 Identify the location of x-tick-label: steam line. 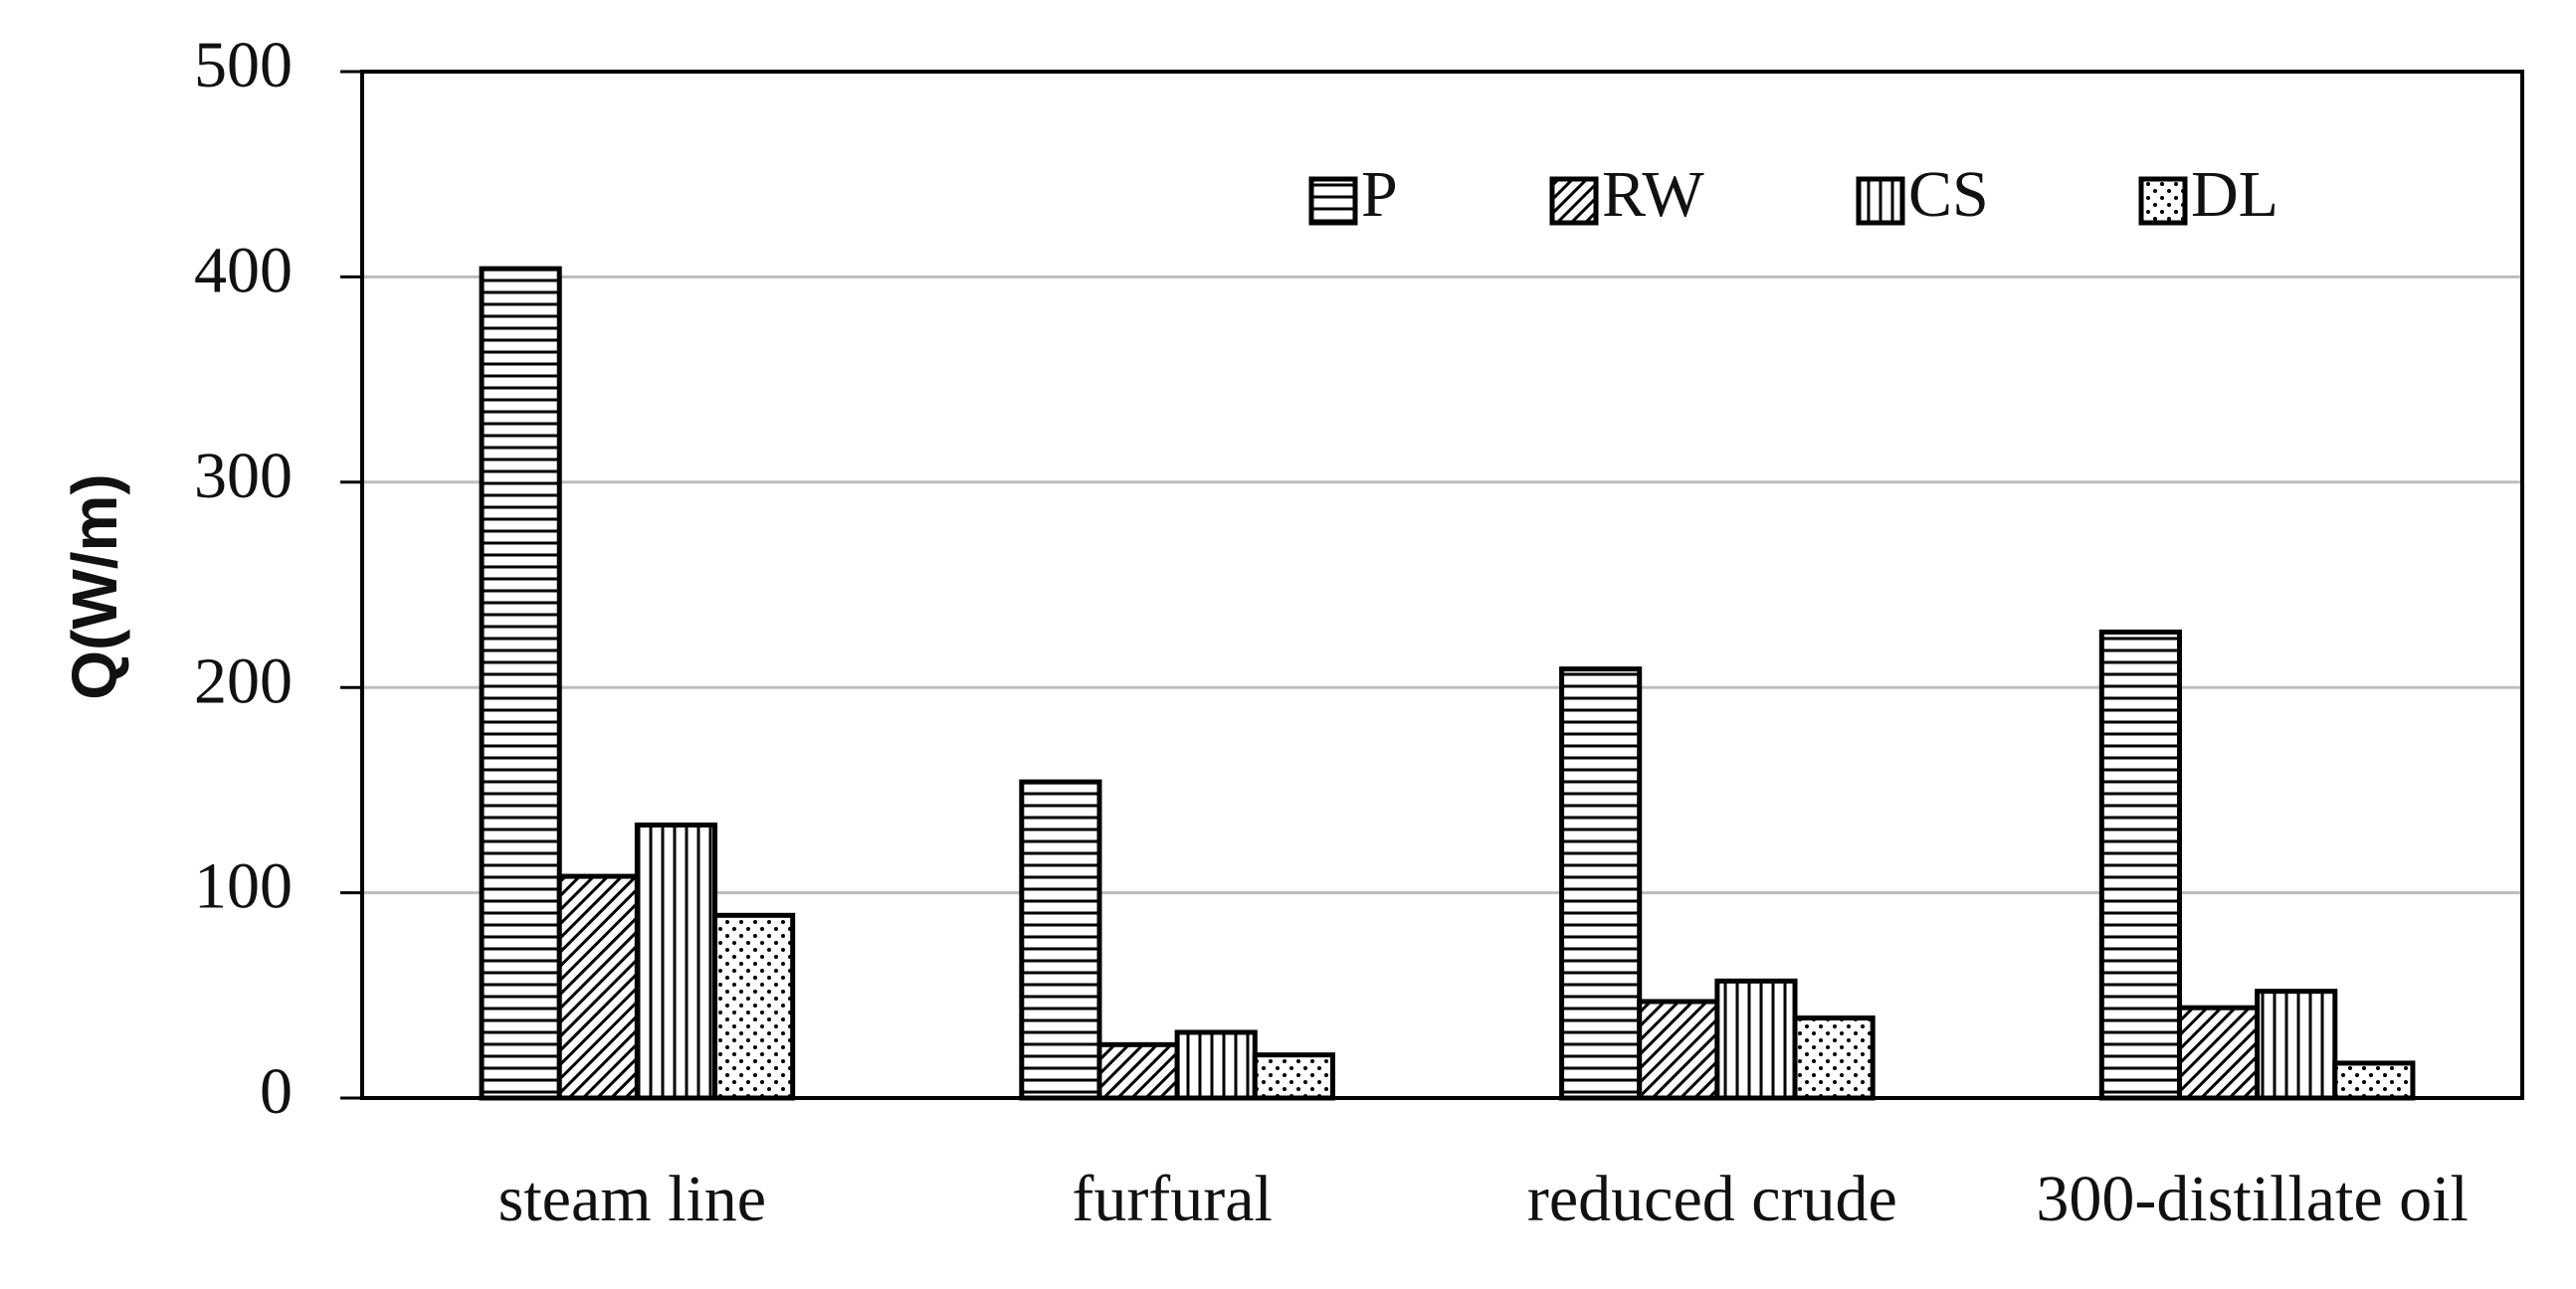
(632, 1199).